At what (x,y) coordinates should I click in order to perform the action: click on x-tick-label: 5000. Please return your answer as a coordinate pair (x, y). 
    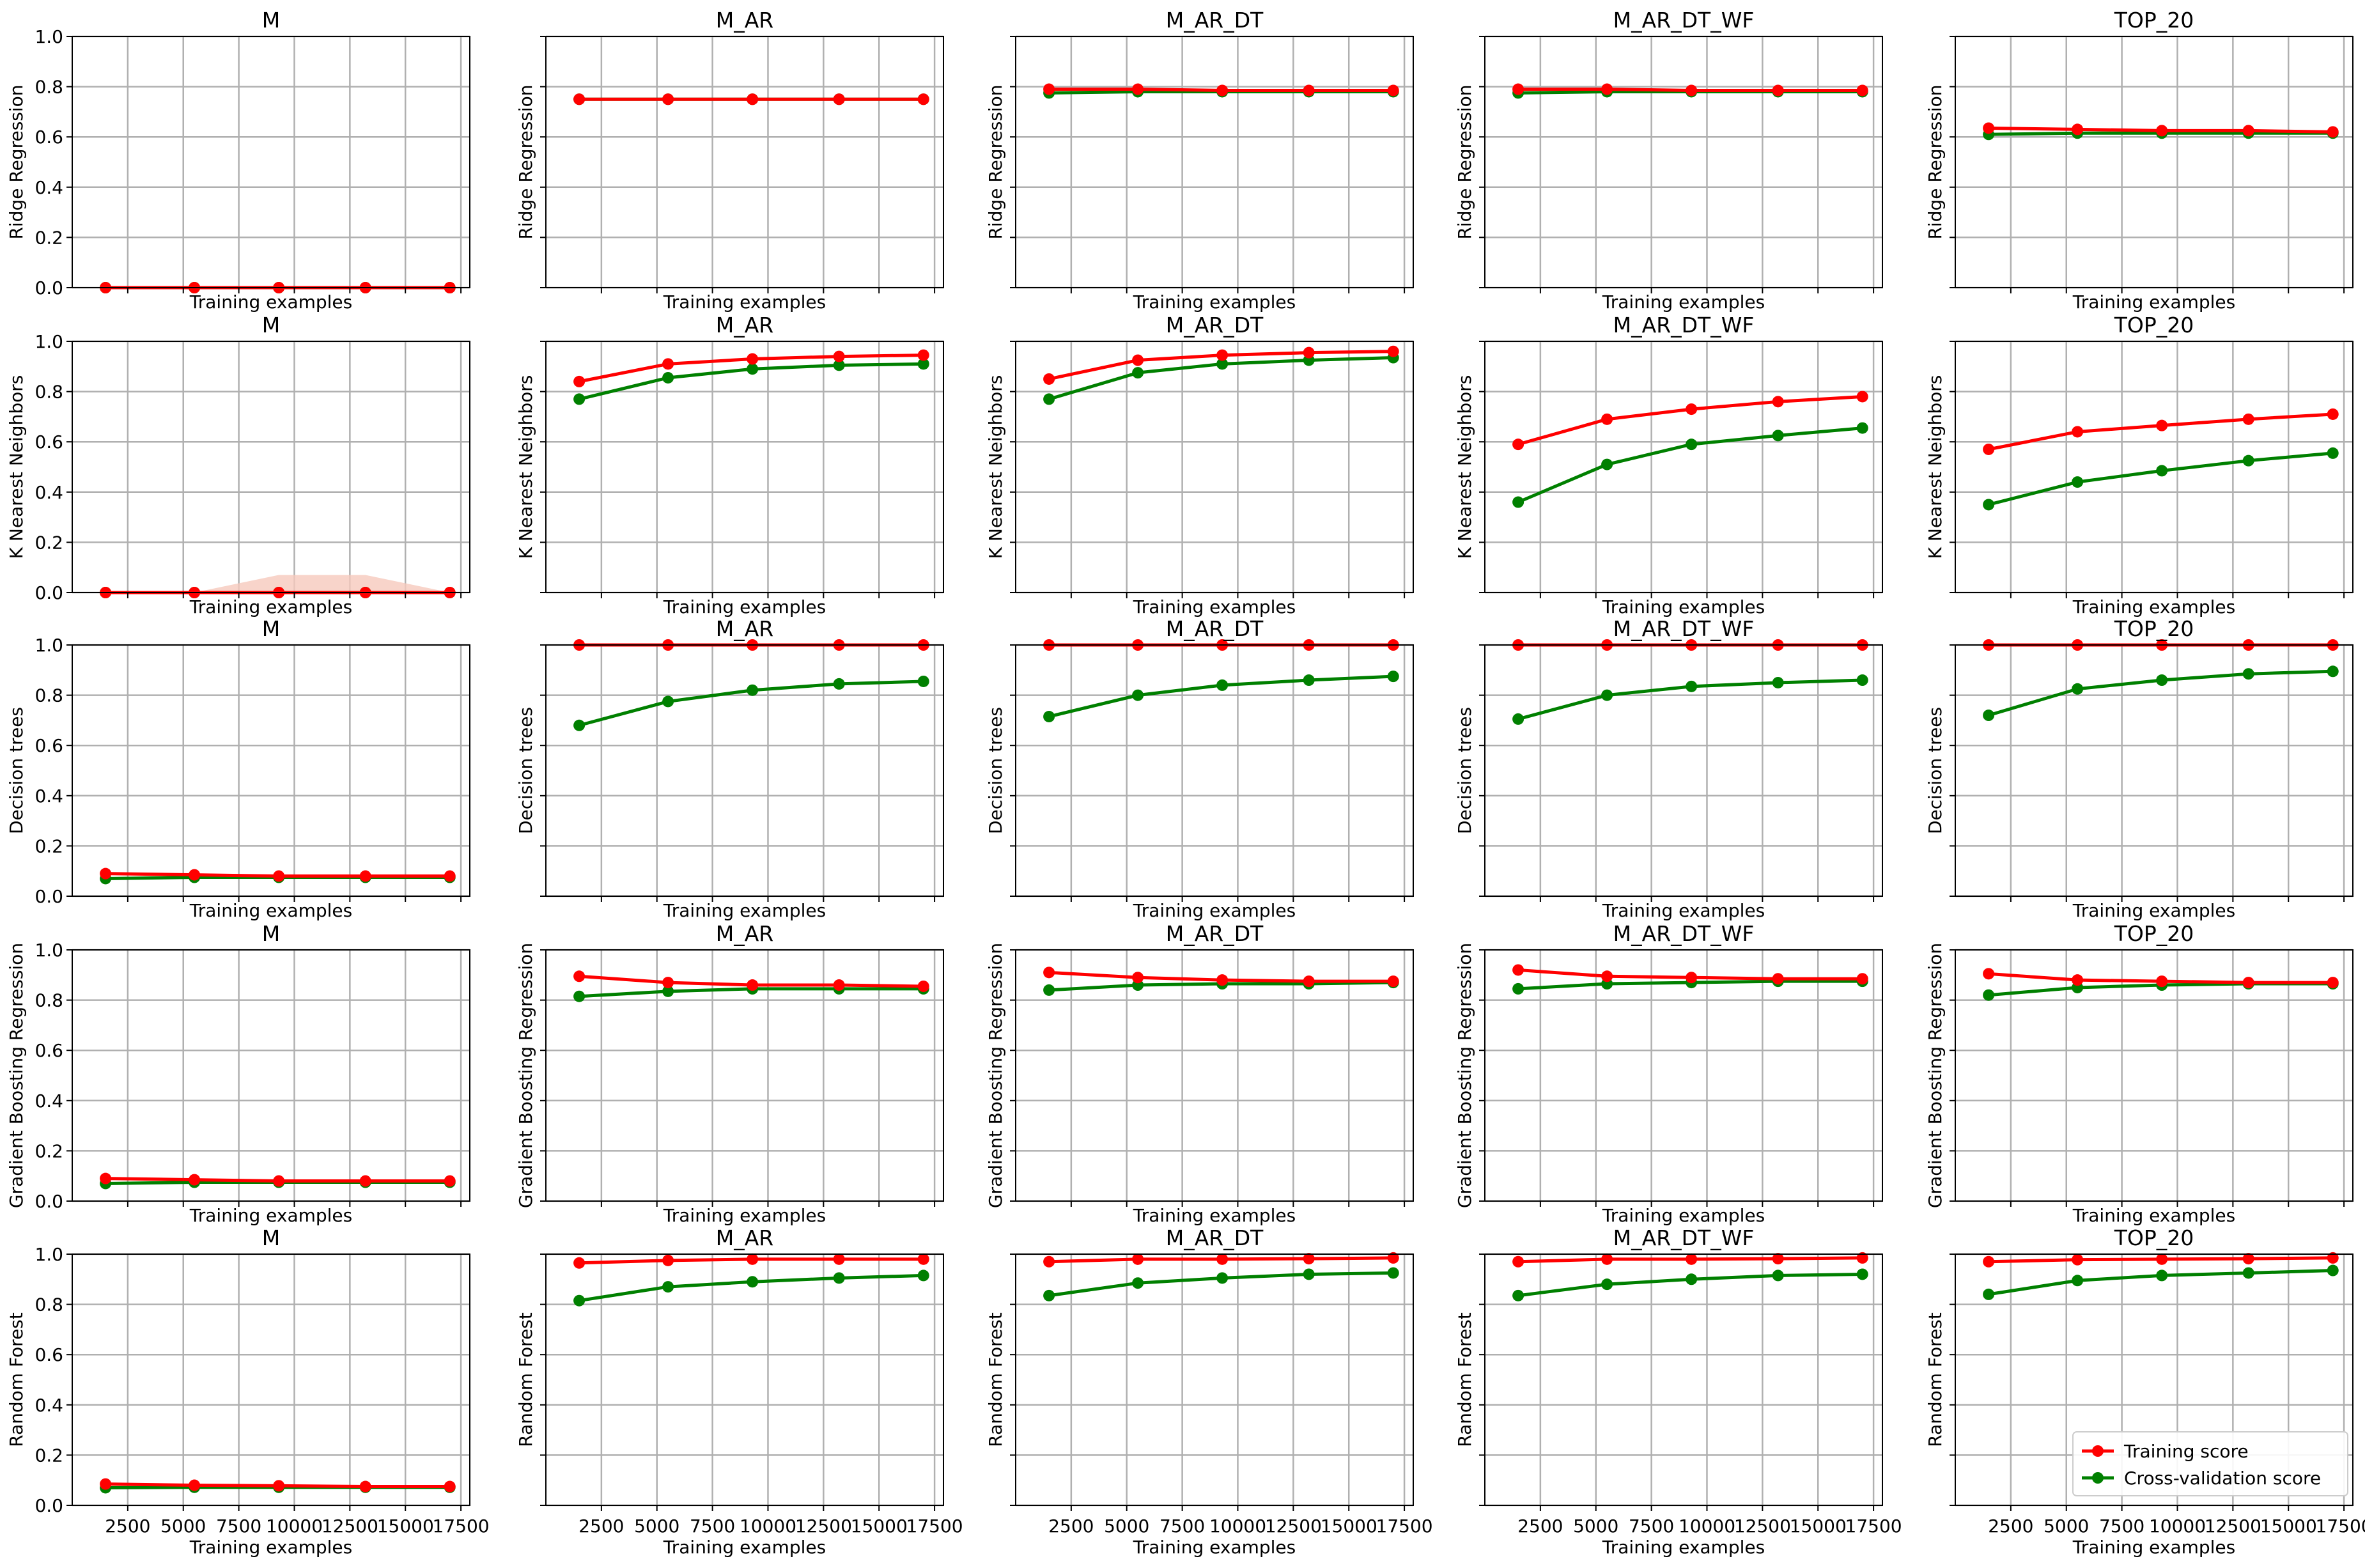
    Looking at the image, I should click on (183, 1527).